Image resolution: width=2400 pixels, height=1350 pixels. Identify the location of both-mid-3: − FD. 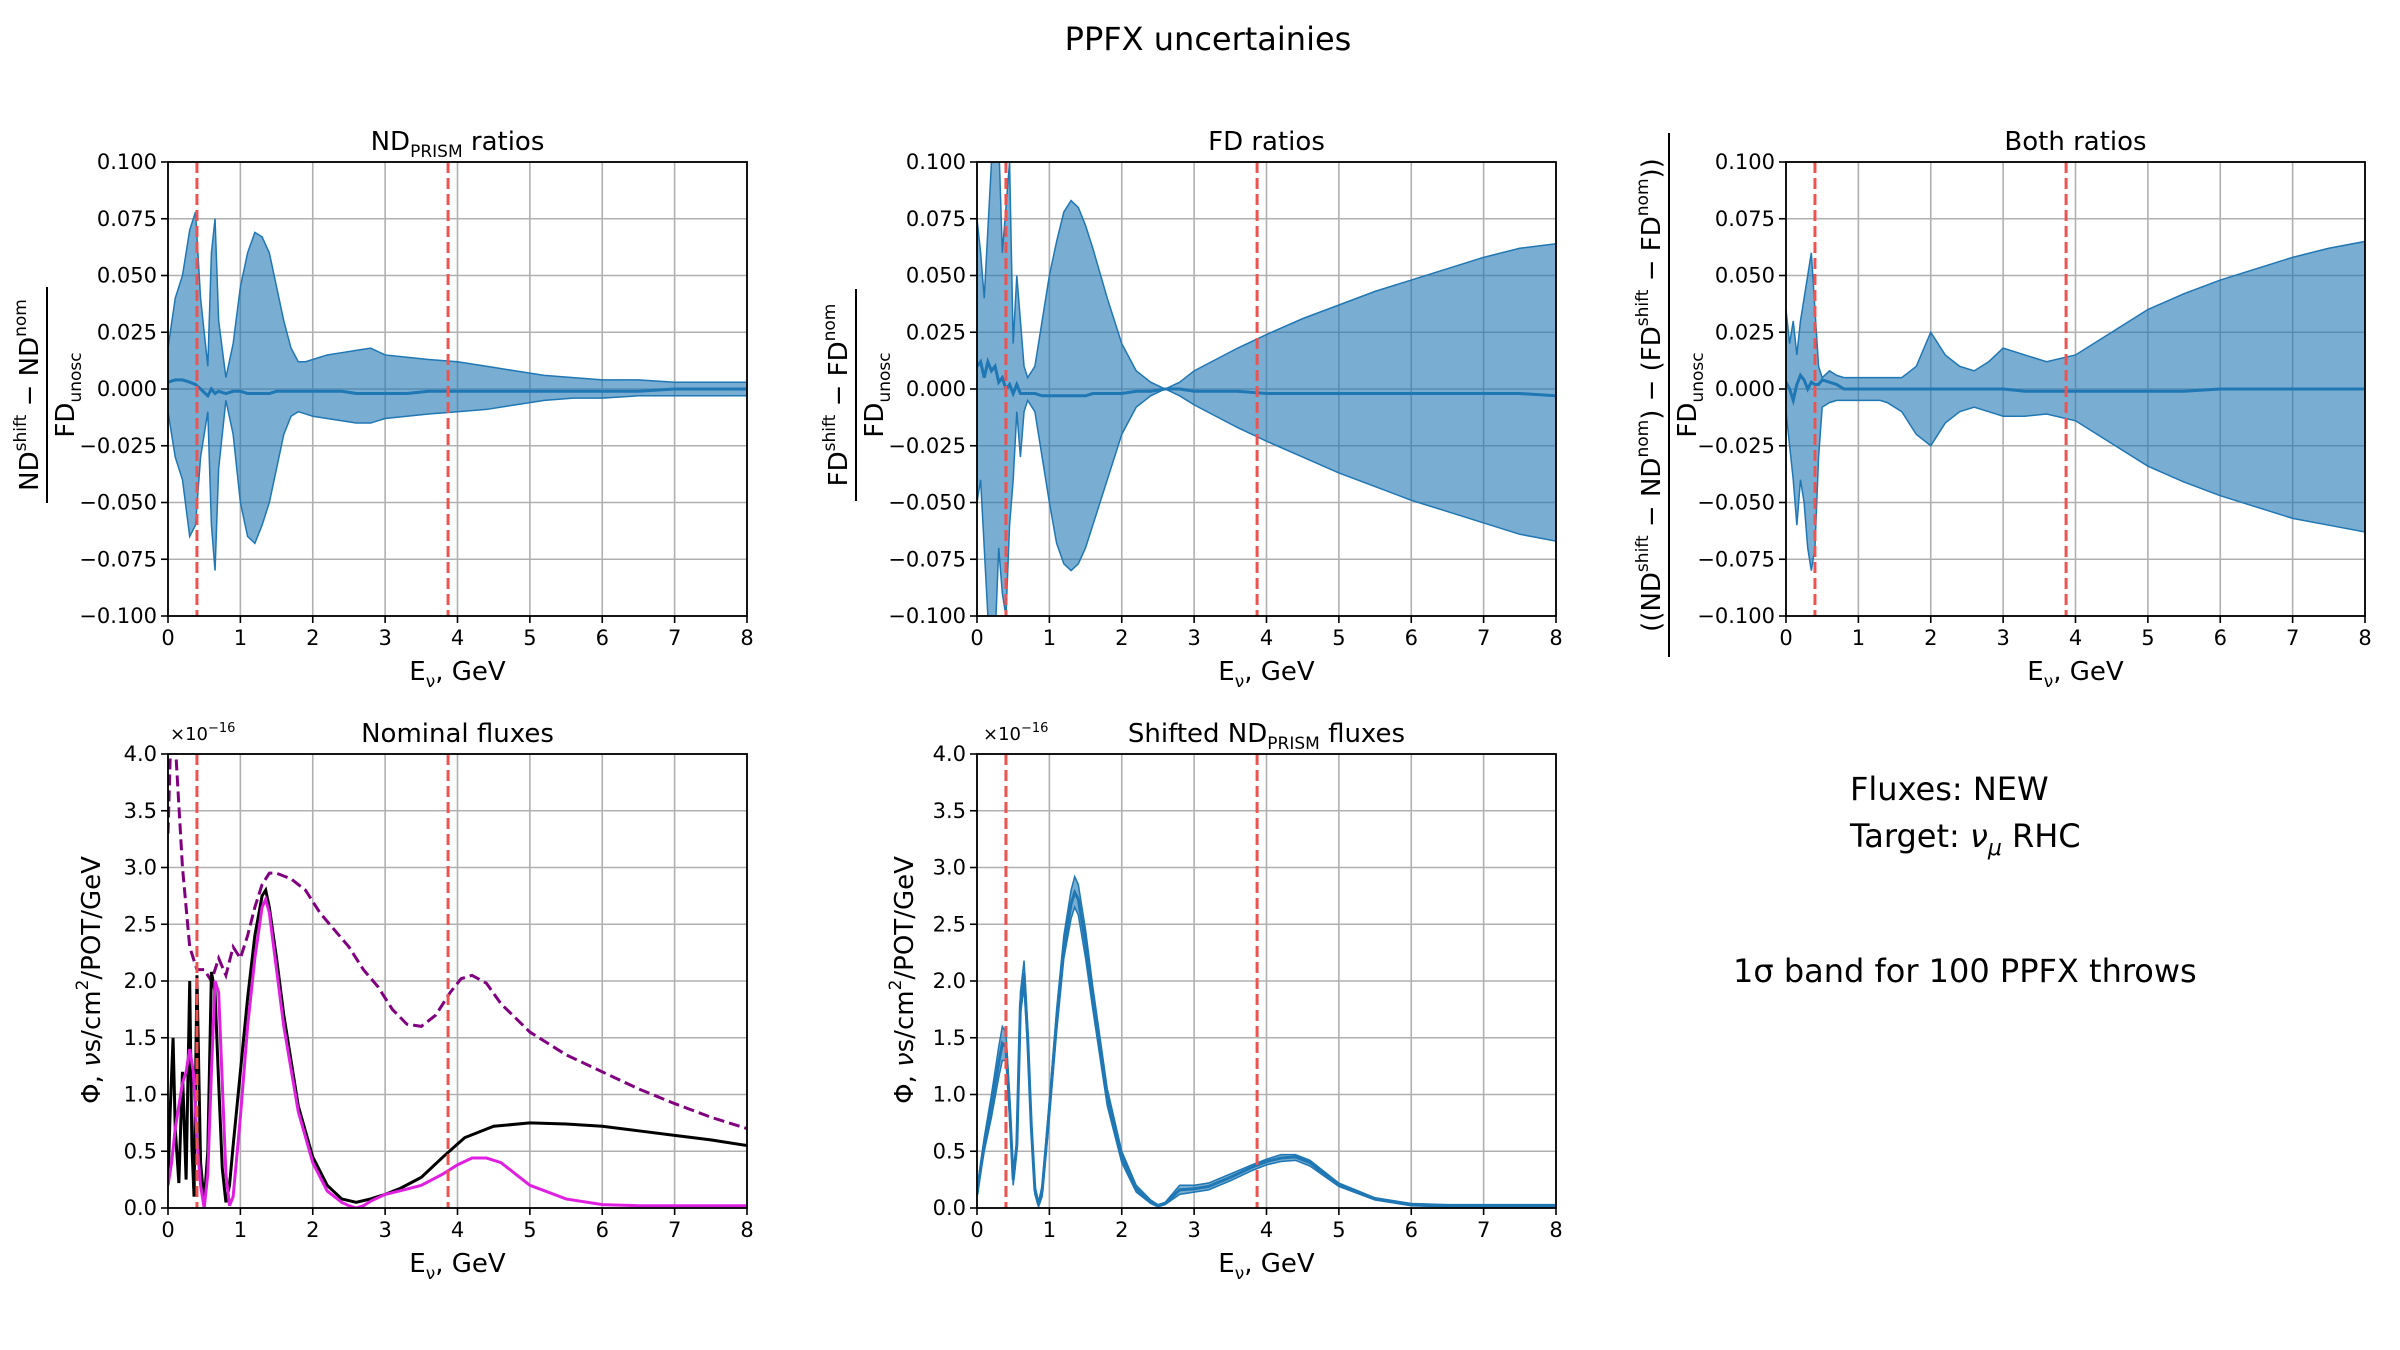
(1652, 252).